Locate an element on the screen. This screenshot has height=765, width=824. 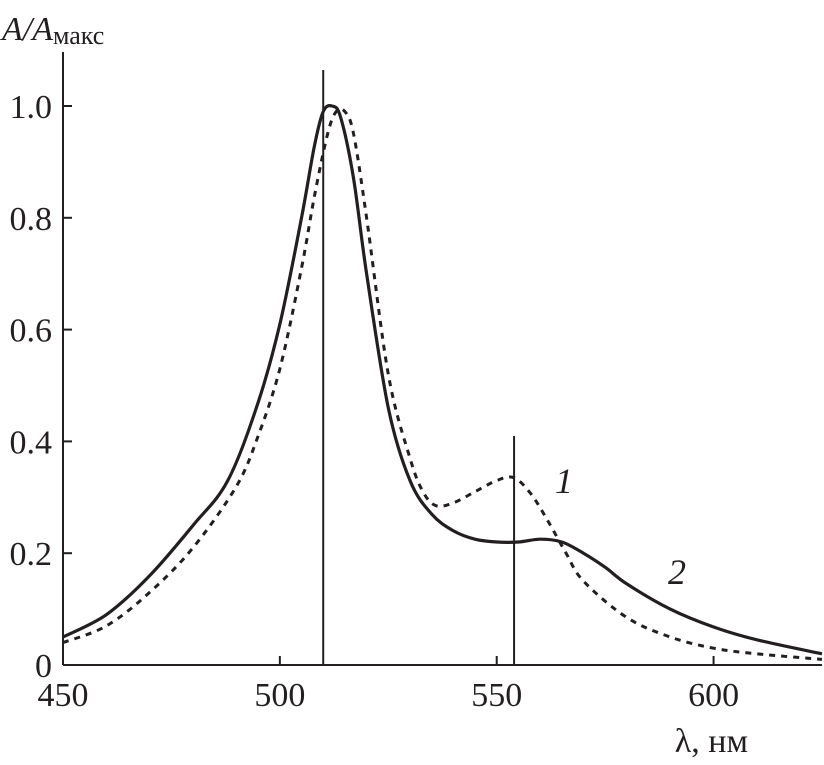
x-tick-label: 550 is located at coordinates (496, 695).